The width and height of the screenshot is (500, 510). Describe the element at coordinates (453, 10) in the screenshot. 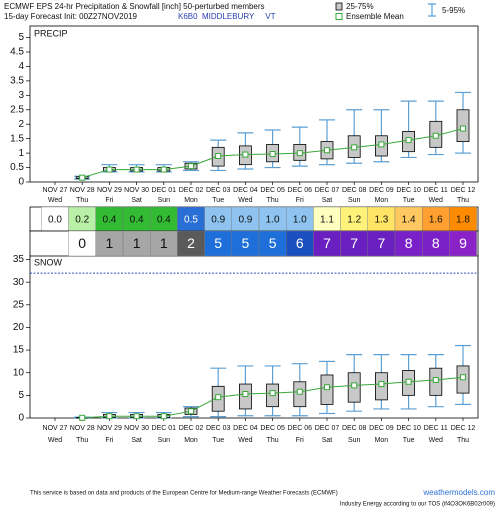

I see `legend-whisker-label: 5-95%` at that location.